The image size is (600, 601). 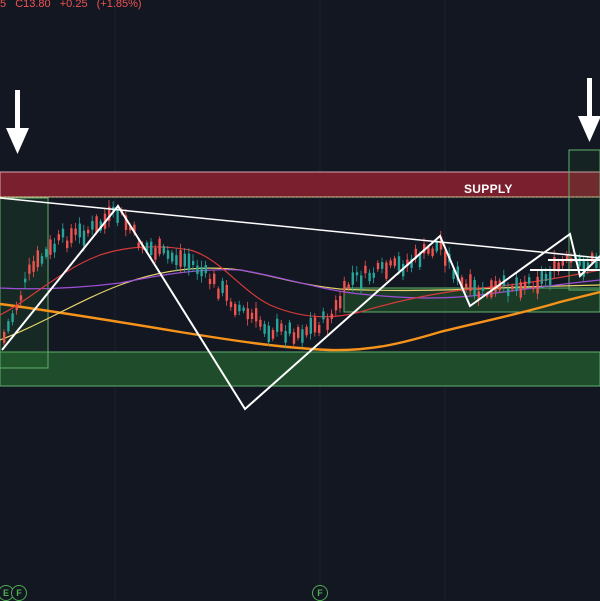 What do you see at coordinates (119, 5) in the screenshot?
I see `ohlc-change-pct: (+1.85%)` at bounding box center [119, 5].